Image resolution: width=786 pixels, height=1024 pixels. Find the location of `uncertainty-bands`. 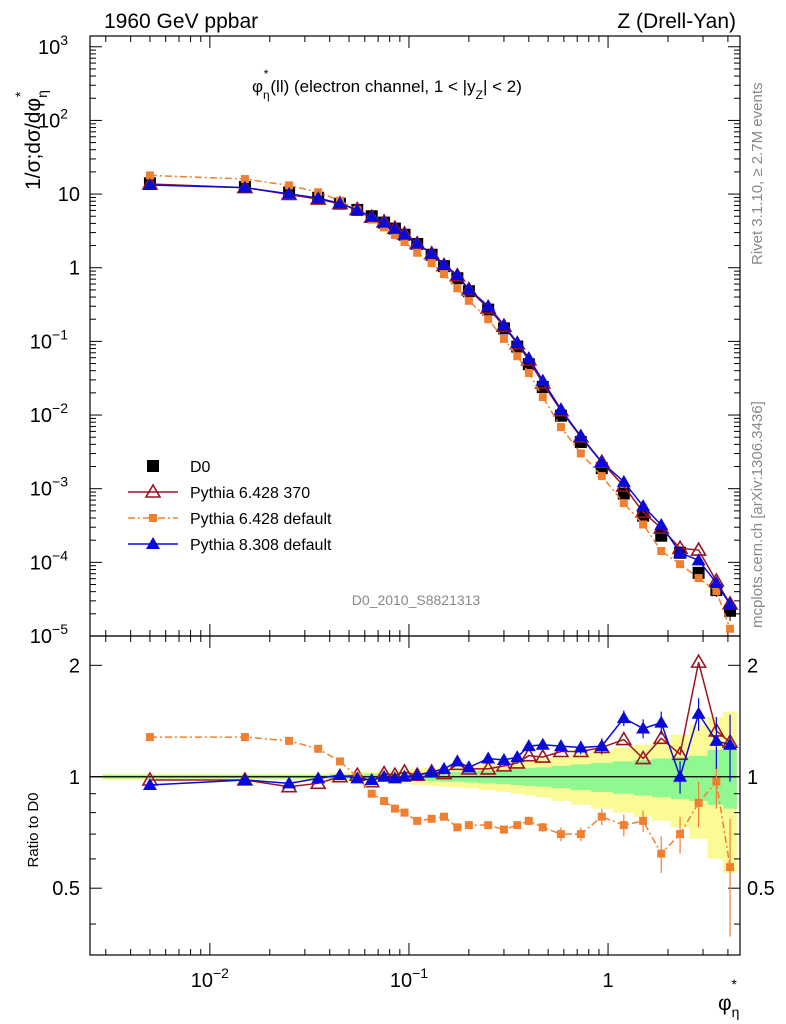

uncertainty-bands is located at coordinates (415, 792).